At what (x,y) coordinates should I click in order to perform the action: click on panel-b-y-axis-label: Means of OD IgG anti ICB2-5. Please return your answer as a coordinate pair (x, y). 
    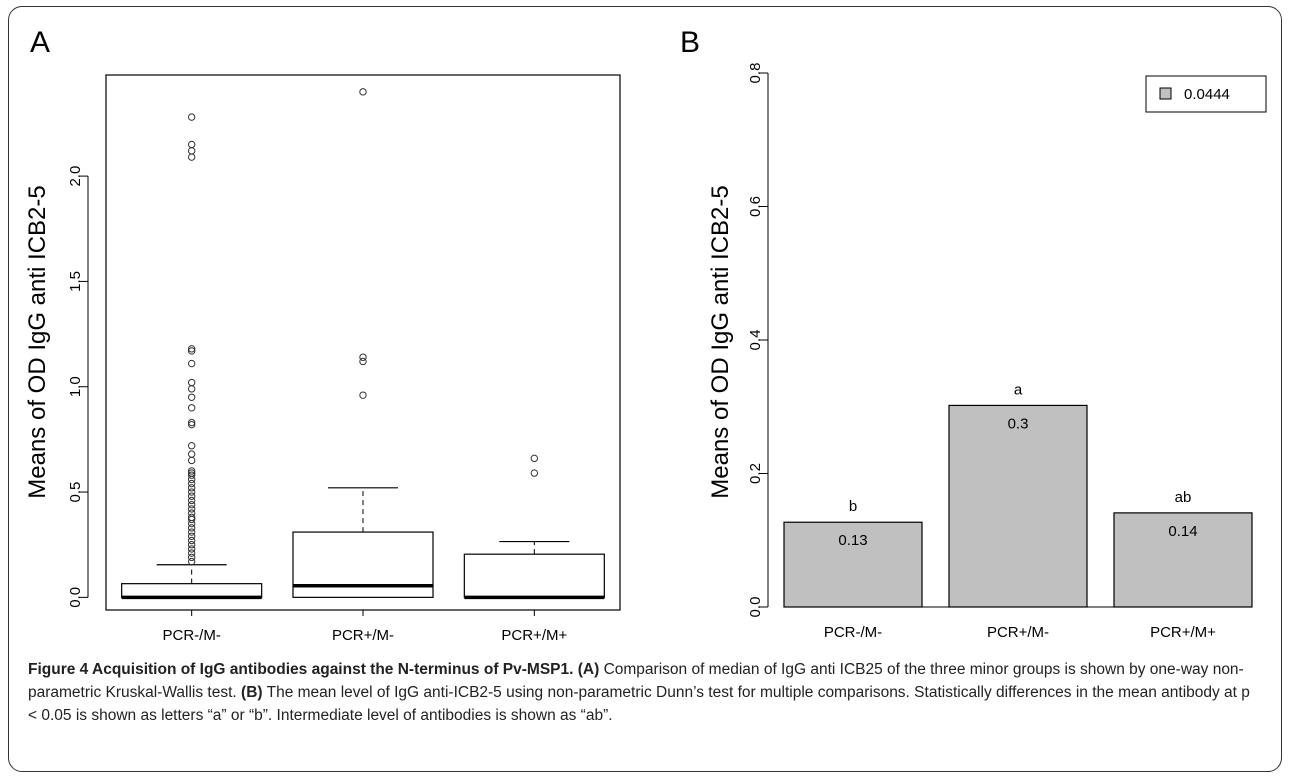
    Looking at the image, I should click on (720, 341).